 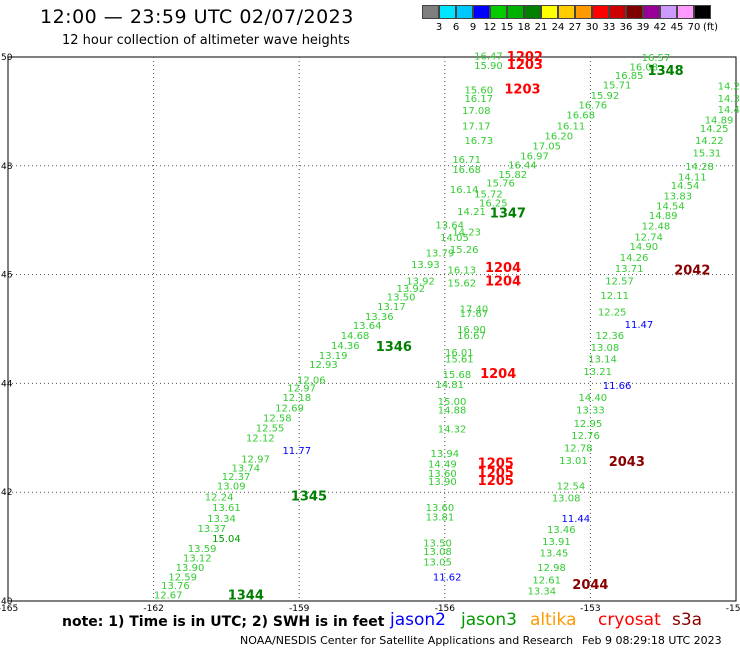 I want to click on swh-label: 13.64, so click(x=367, y=326).